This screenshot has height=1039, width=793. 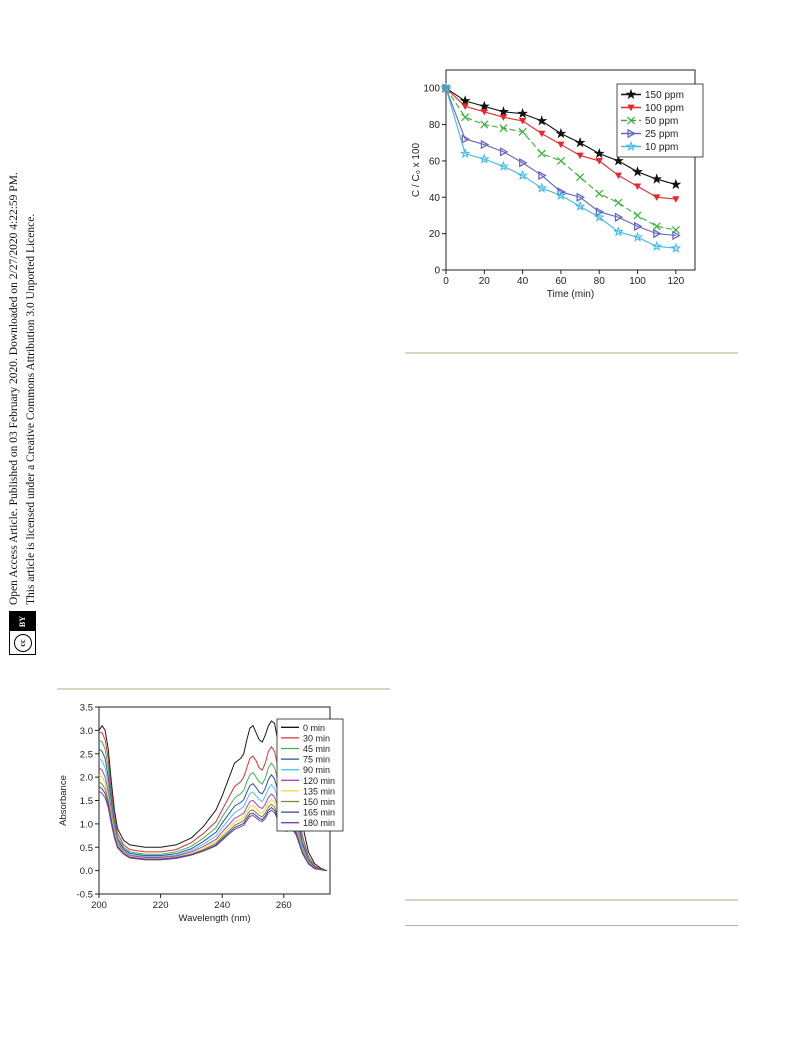 What do you see at coordinates (86, 754) in the screenshot?
I see `y-tick-label: 2.5` at bounding box center [86, 754].